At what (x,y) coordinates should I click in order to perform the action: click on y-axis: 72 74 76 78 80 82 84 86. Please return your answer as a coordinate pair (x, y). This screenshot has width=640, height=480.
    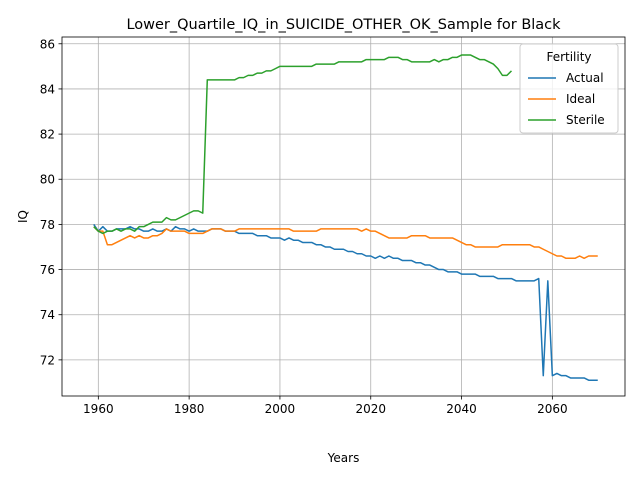
    Looking at the image, I should click on (51, 202).